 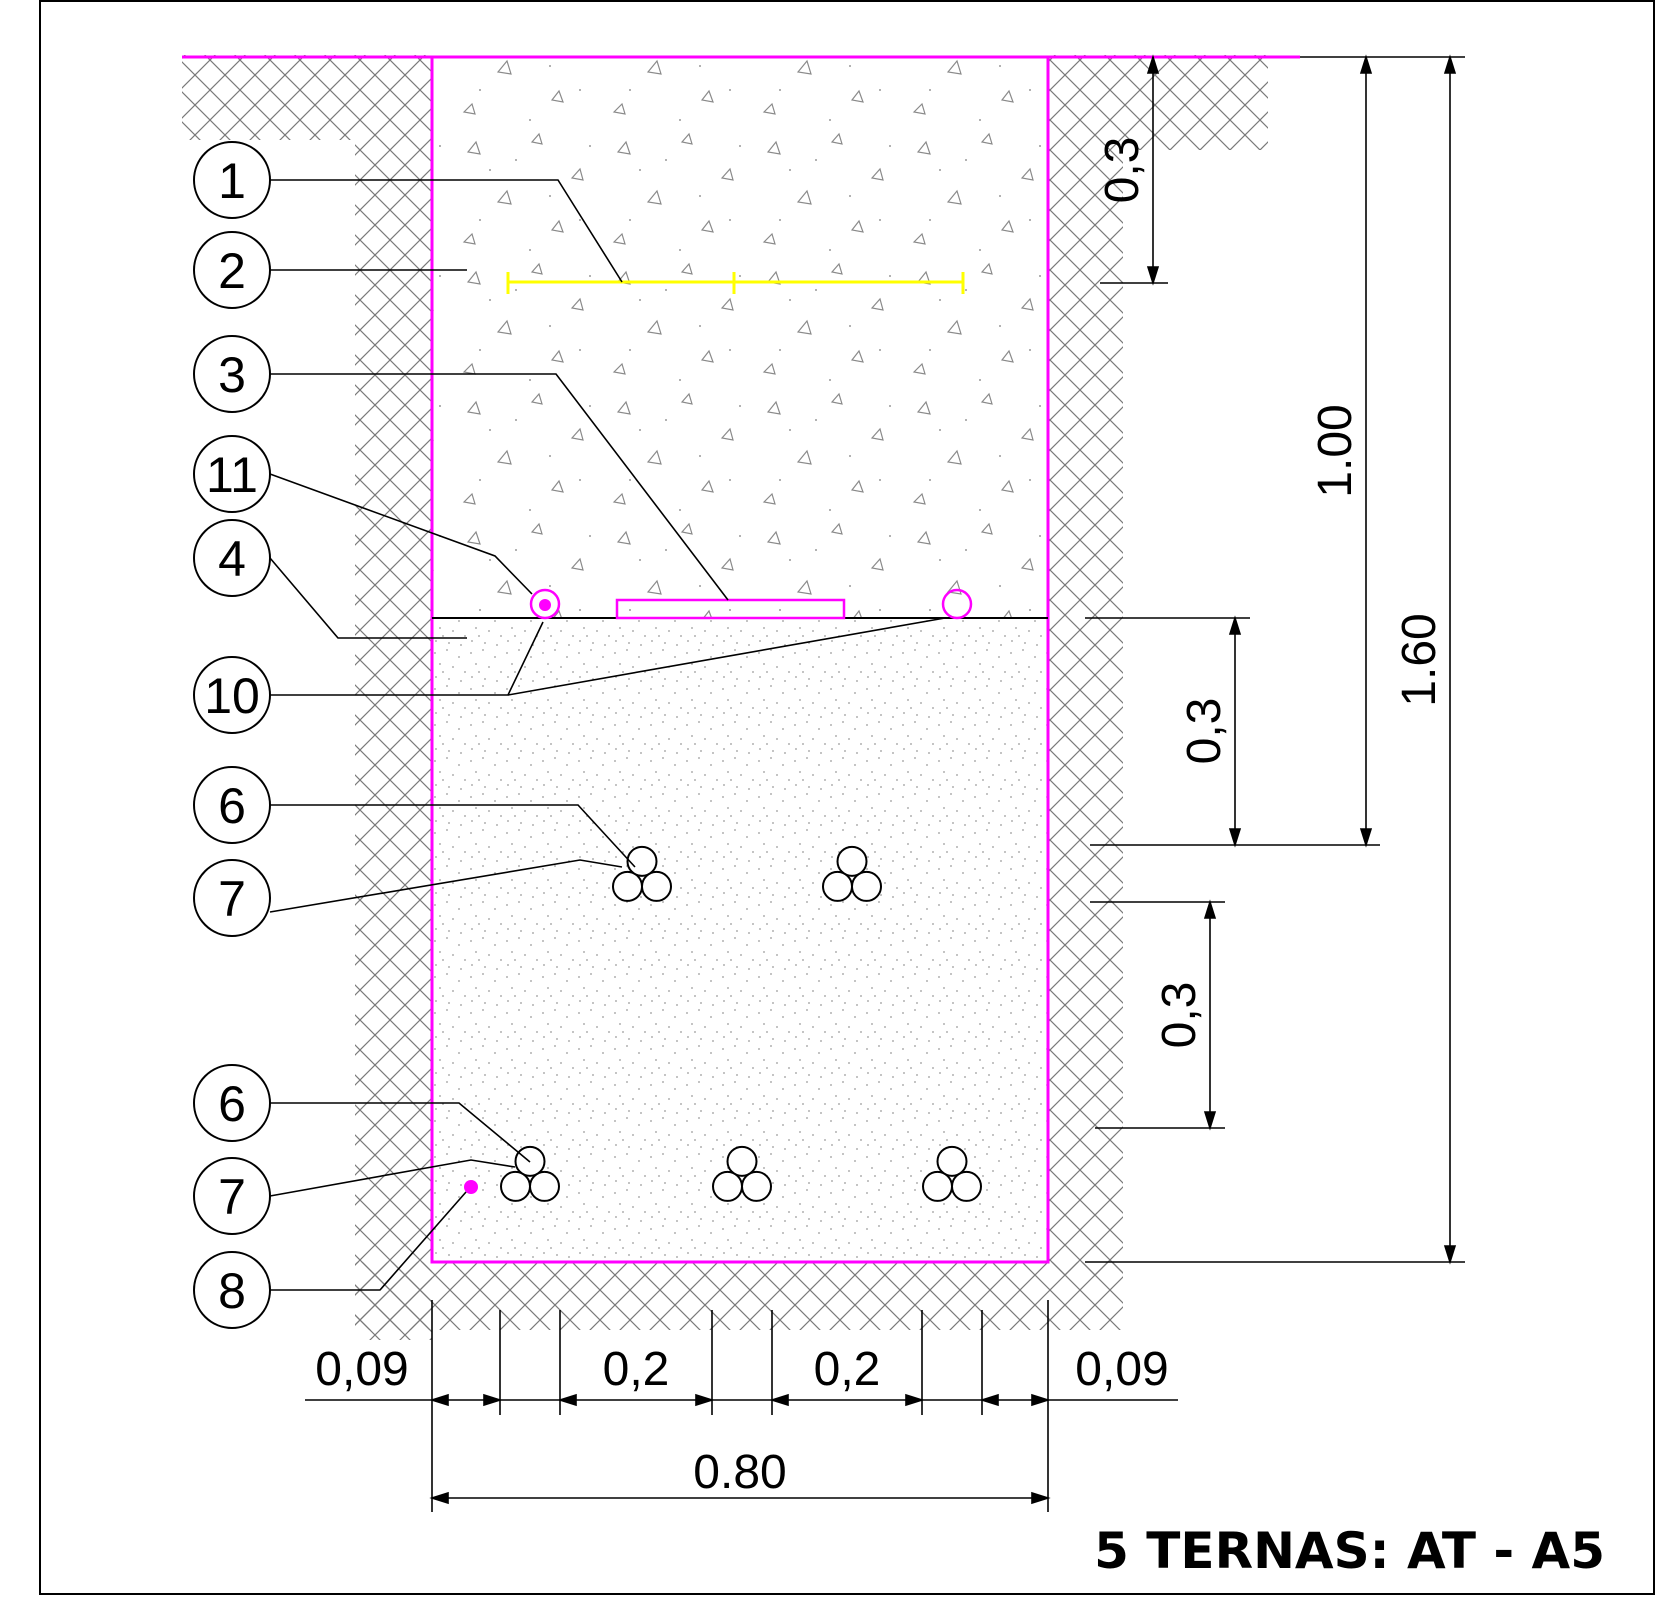 What do you see at coordinates (361, 1369) in the screenshot?
I see `dim-side-left: 0,09` at bounding box center [361, 1369].